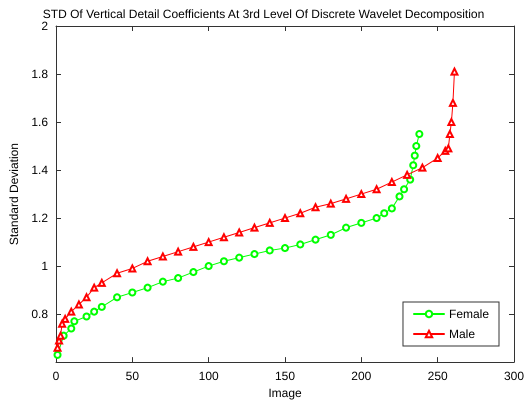  I want to click on x-tick-label: 150, so click(285, 376).